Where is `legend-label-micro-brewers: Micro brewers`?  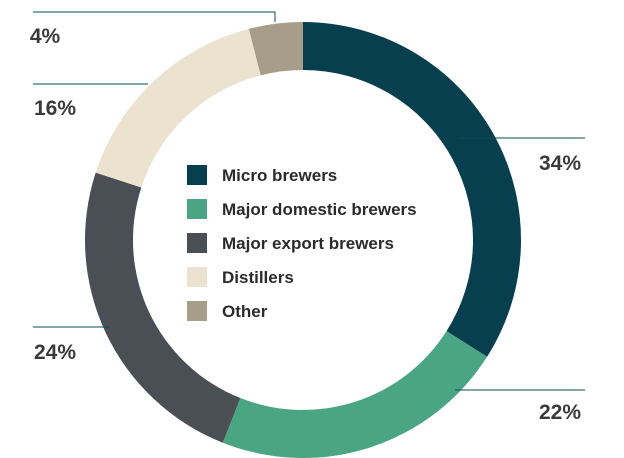 legend-label-micro-brewers: Micro brewers is located at coordinates (279, 175).